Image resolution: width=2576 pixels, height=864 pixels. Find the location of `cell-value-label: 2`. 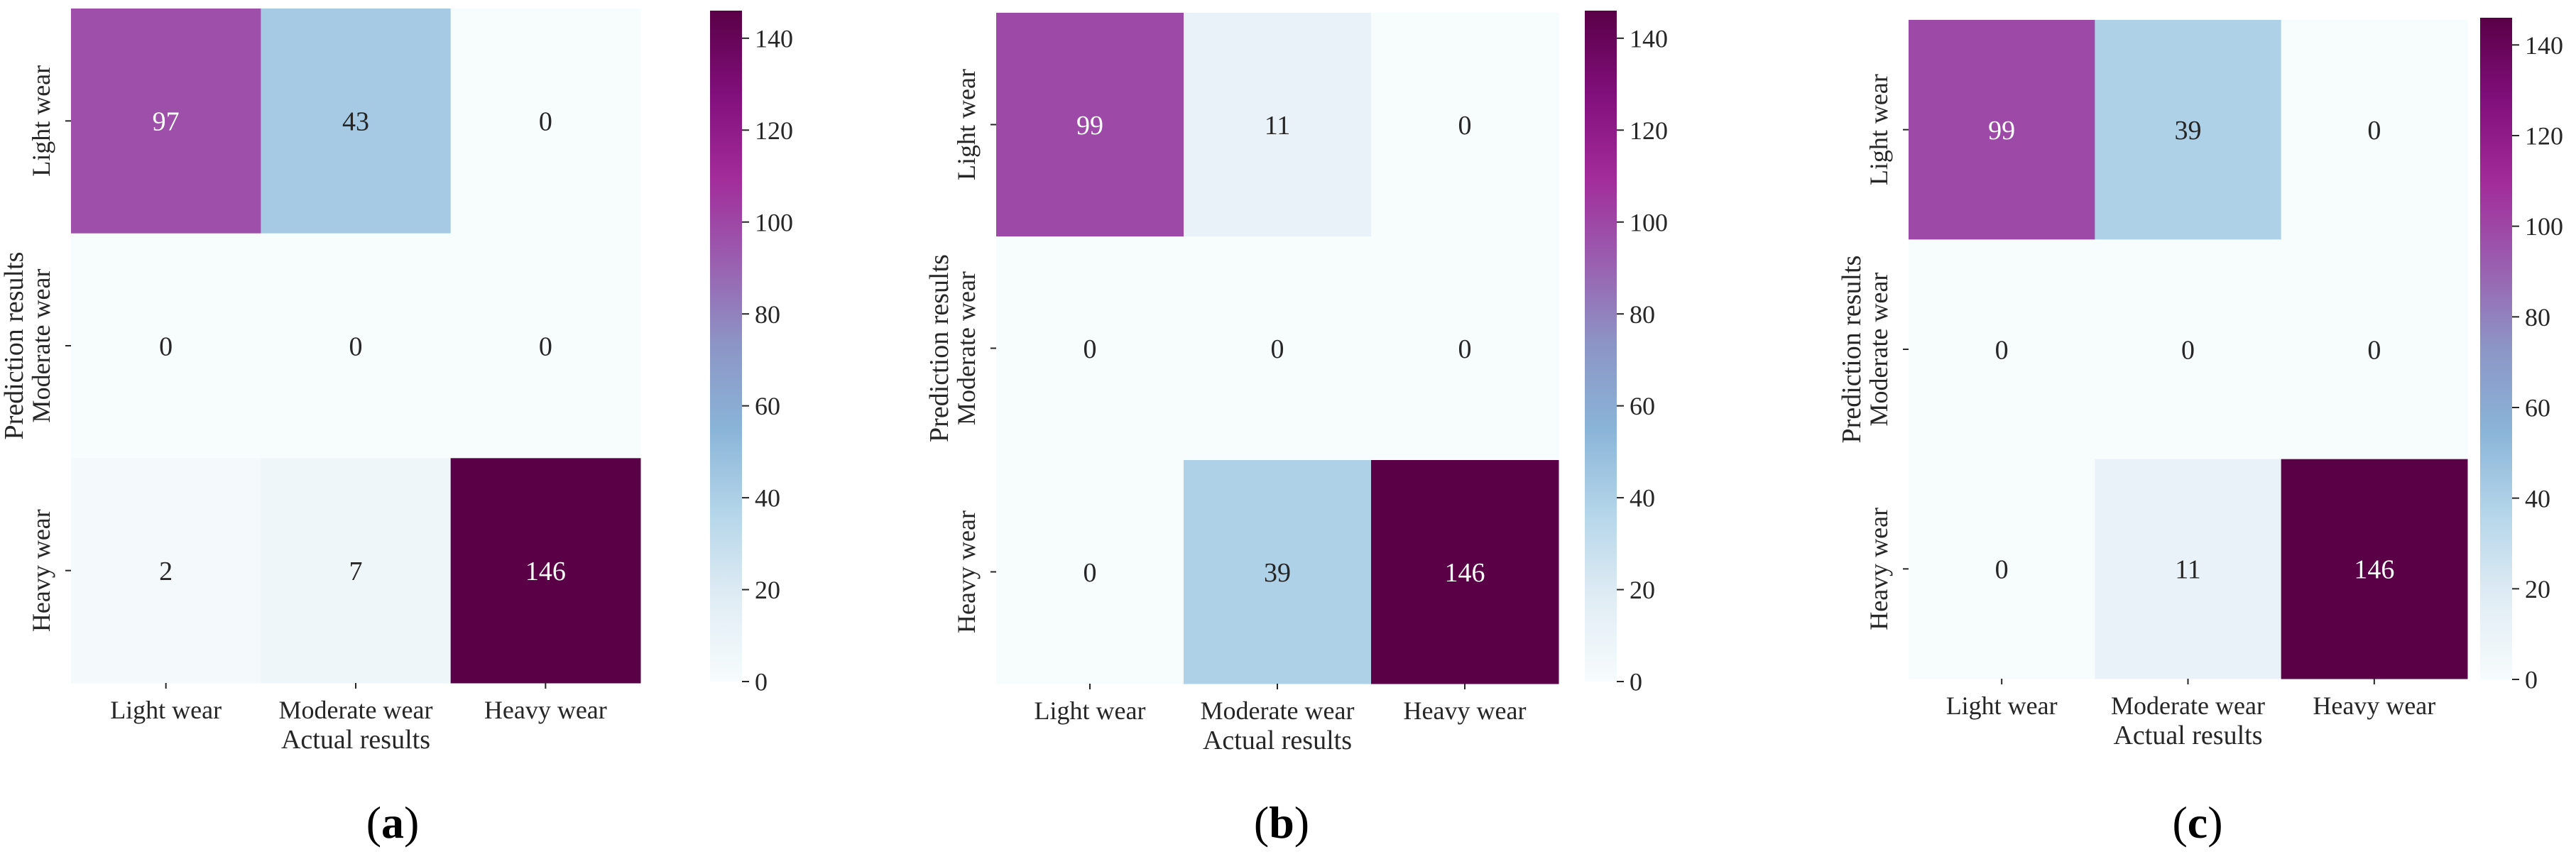

cell-value-label: 2 is located at coordinates (166, 571).